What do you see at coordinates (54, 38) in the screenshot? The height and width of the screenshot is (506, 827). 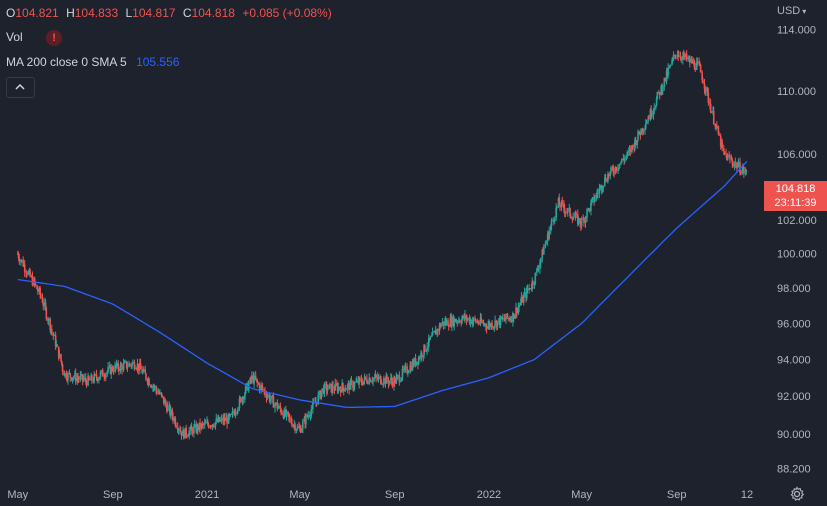 I see `exclamation-icon: !` at bounding box center [54, 38].